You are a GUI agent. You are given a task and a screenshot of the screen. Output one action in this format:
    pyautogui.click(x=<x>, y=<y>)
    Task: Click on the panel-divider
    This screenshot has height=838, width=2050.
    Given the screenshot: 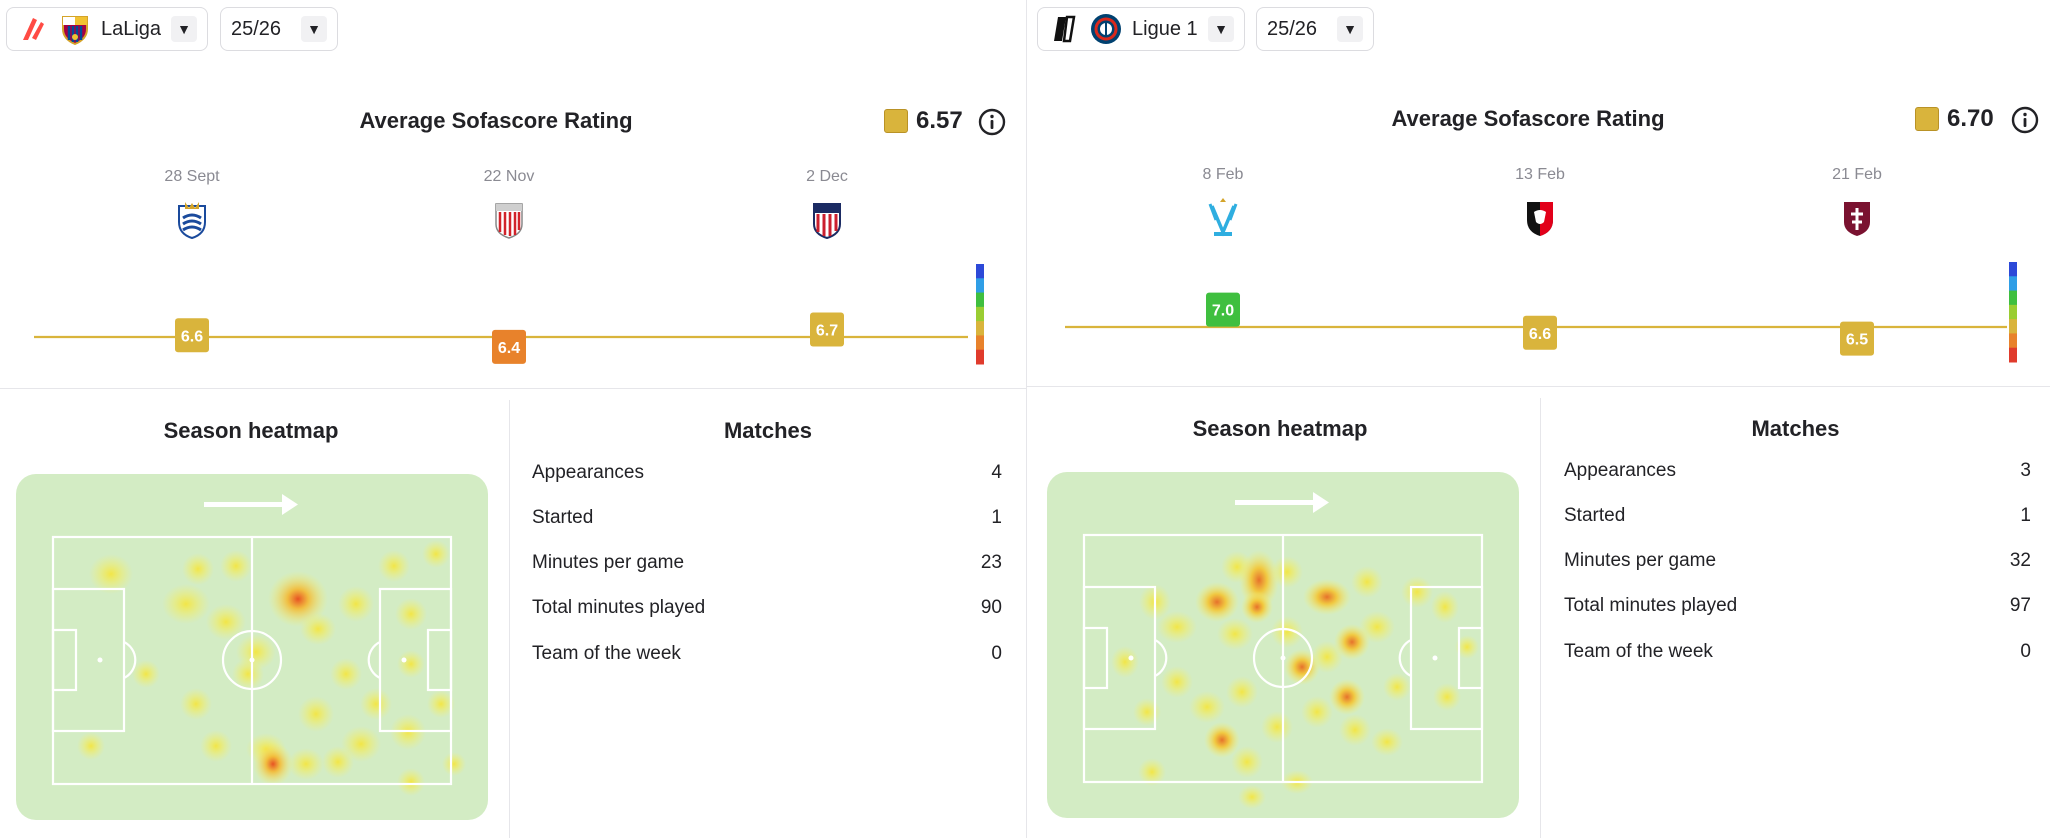 What is the action you would take?
    pyautogui.click(x=1026, y=419)
    